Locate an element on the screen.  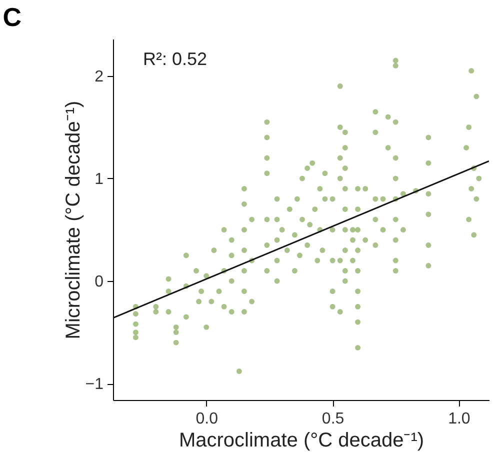
x-axis-title: Macroclimate (°C decade⁻¹) is located at coordinates (301, 441).